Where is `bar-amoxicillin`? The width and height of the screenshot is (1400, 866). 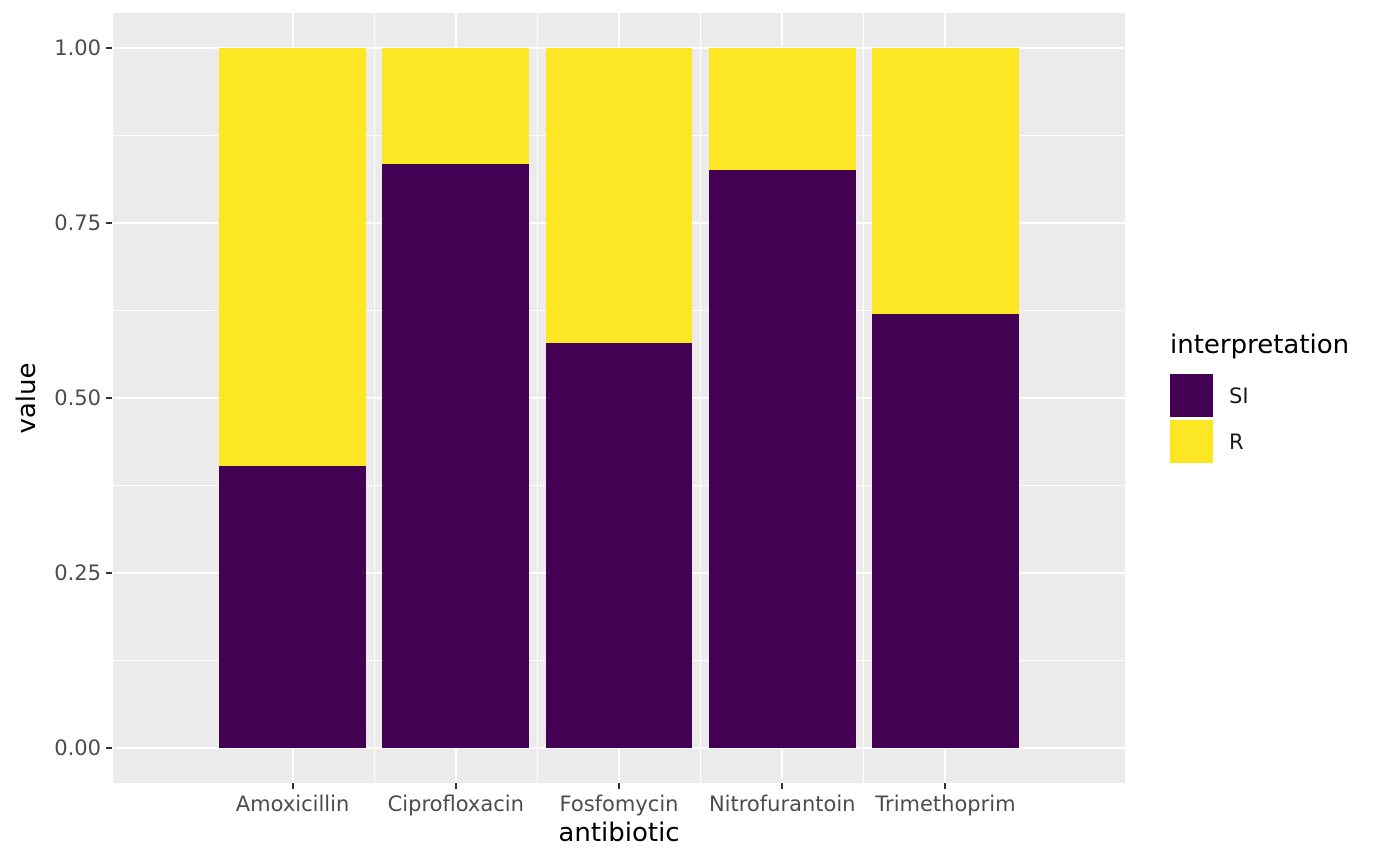
bar-amoxicillin is located at coordinates (292, 398).